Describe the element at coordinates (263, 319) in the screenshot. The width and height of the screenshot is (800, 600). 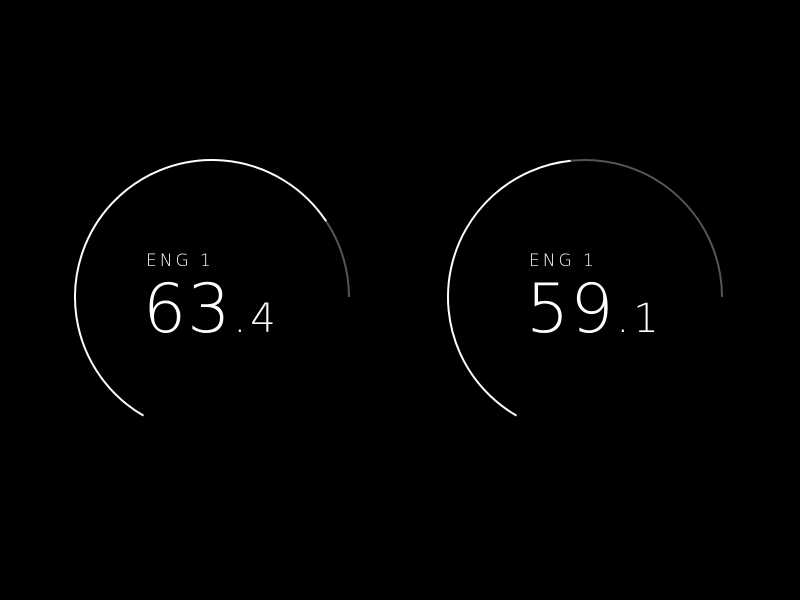
I see `gauge-1-value-fraction: 4` at that location.